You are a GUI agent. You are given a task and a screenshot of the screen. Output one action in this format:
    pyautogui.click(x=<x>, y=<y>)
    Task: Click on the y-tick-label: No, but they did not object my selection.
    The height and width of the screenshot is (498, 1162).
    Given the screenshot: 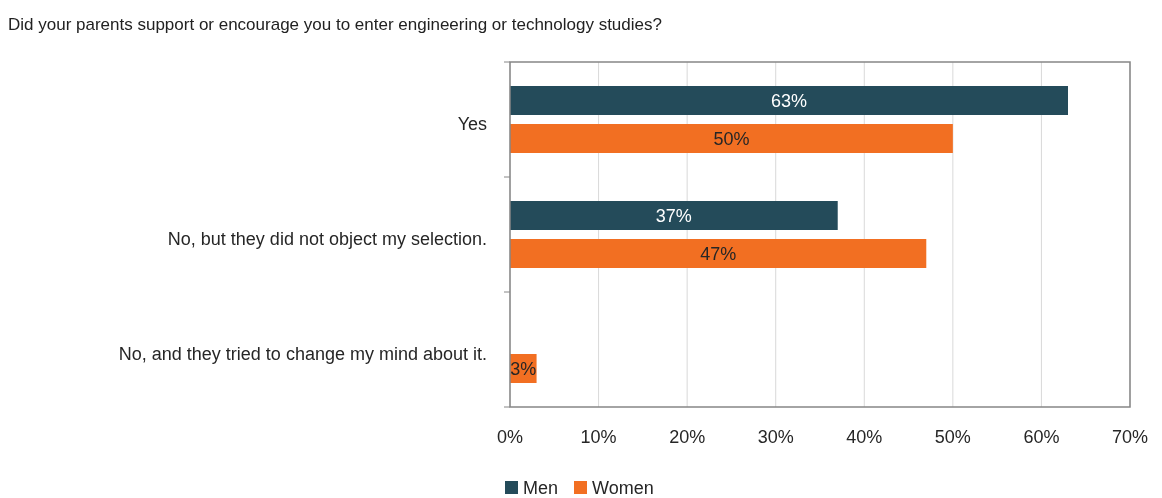 What is the action you would take?
    pyautogui.click(x=327, y=238)
    